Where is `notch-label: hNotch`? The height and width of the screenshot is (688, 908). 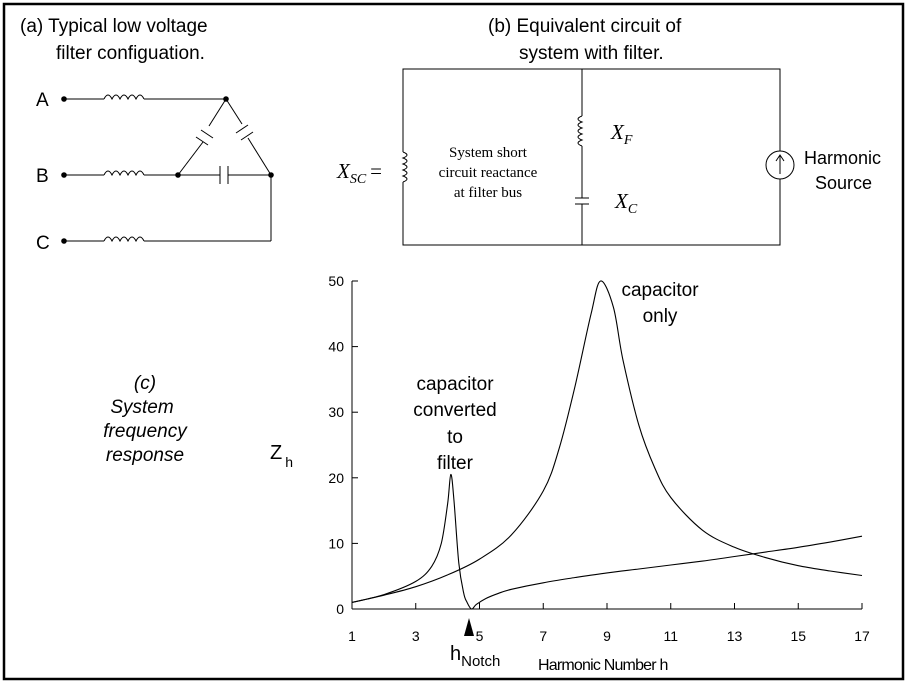
notch-label: hNotch is located at coordinates (475, 656).